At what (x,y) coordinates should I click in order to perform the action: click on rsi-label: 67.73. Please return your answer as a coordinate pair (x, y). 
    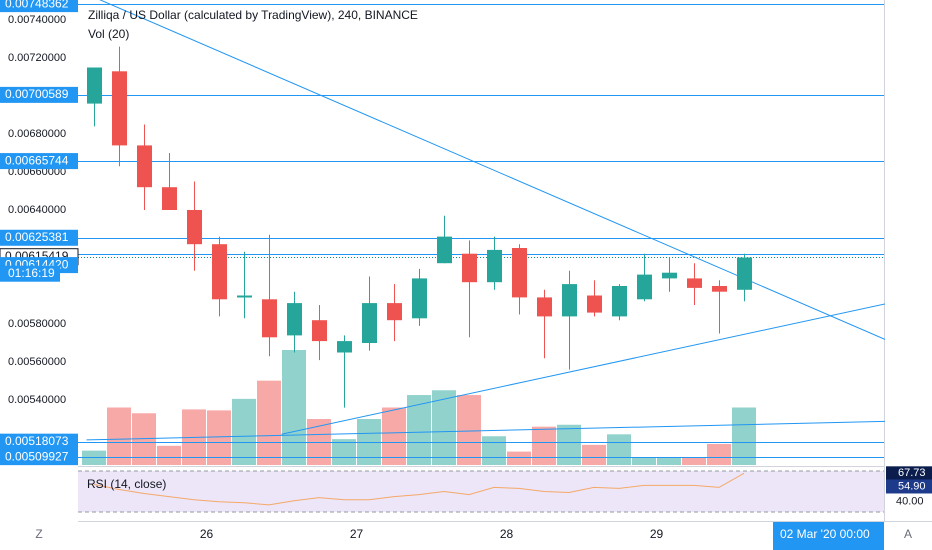
    Looking at the image, I should click on (912, 473).